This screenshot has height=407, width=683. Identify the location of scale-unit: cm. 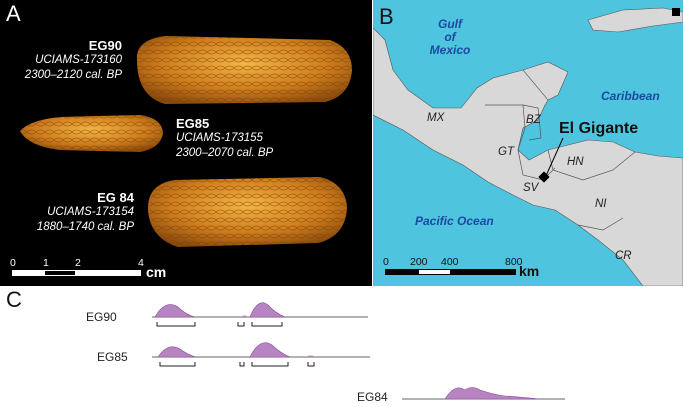
(156, 272).